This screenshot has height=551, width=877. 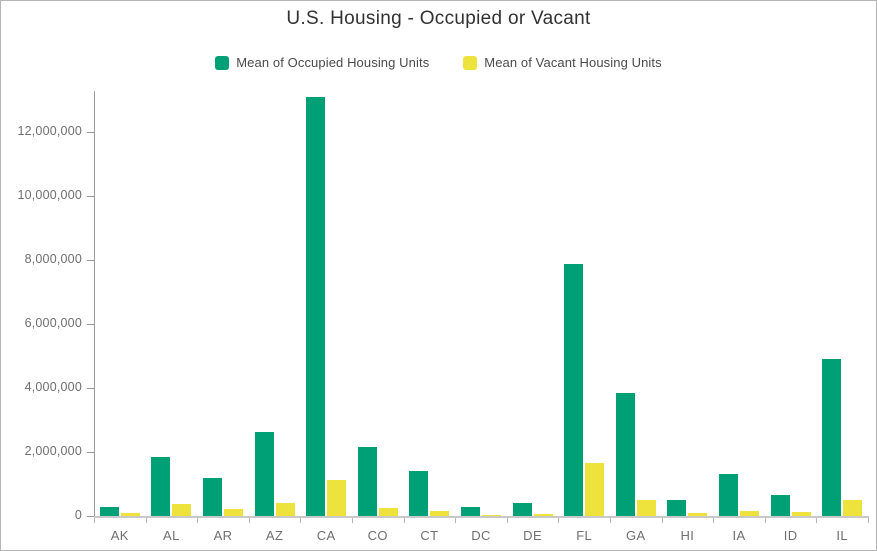 What do you see at coordinates (853, 508) in the screenshot?
I see `bar-vacant-IL` at bounding box center [853, 508].